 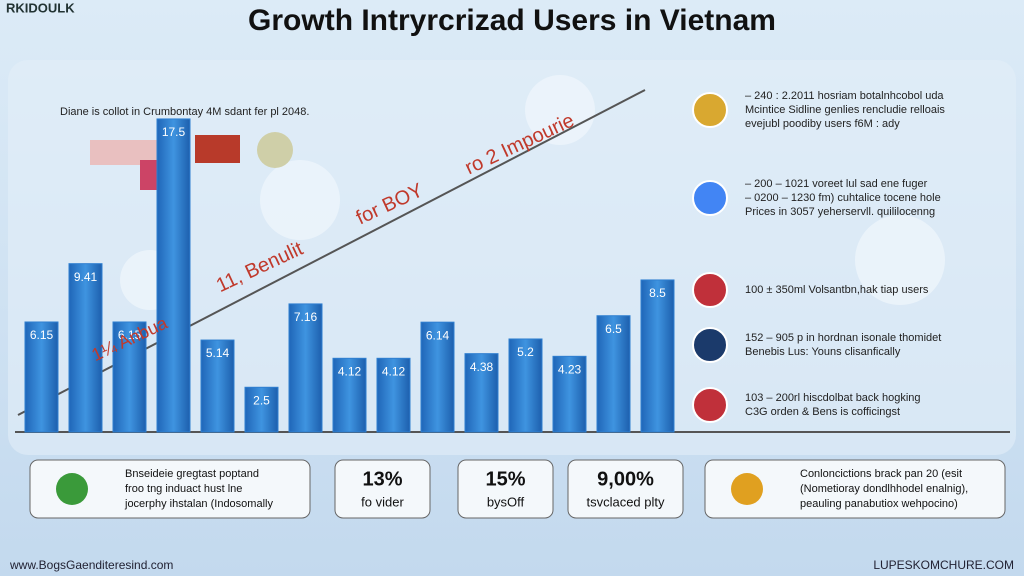 What do you see at coordinates (657, 293) in the screenshot?
I see `value-label: 8.5` at bounding box center [657, 293].